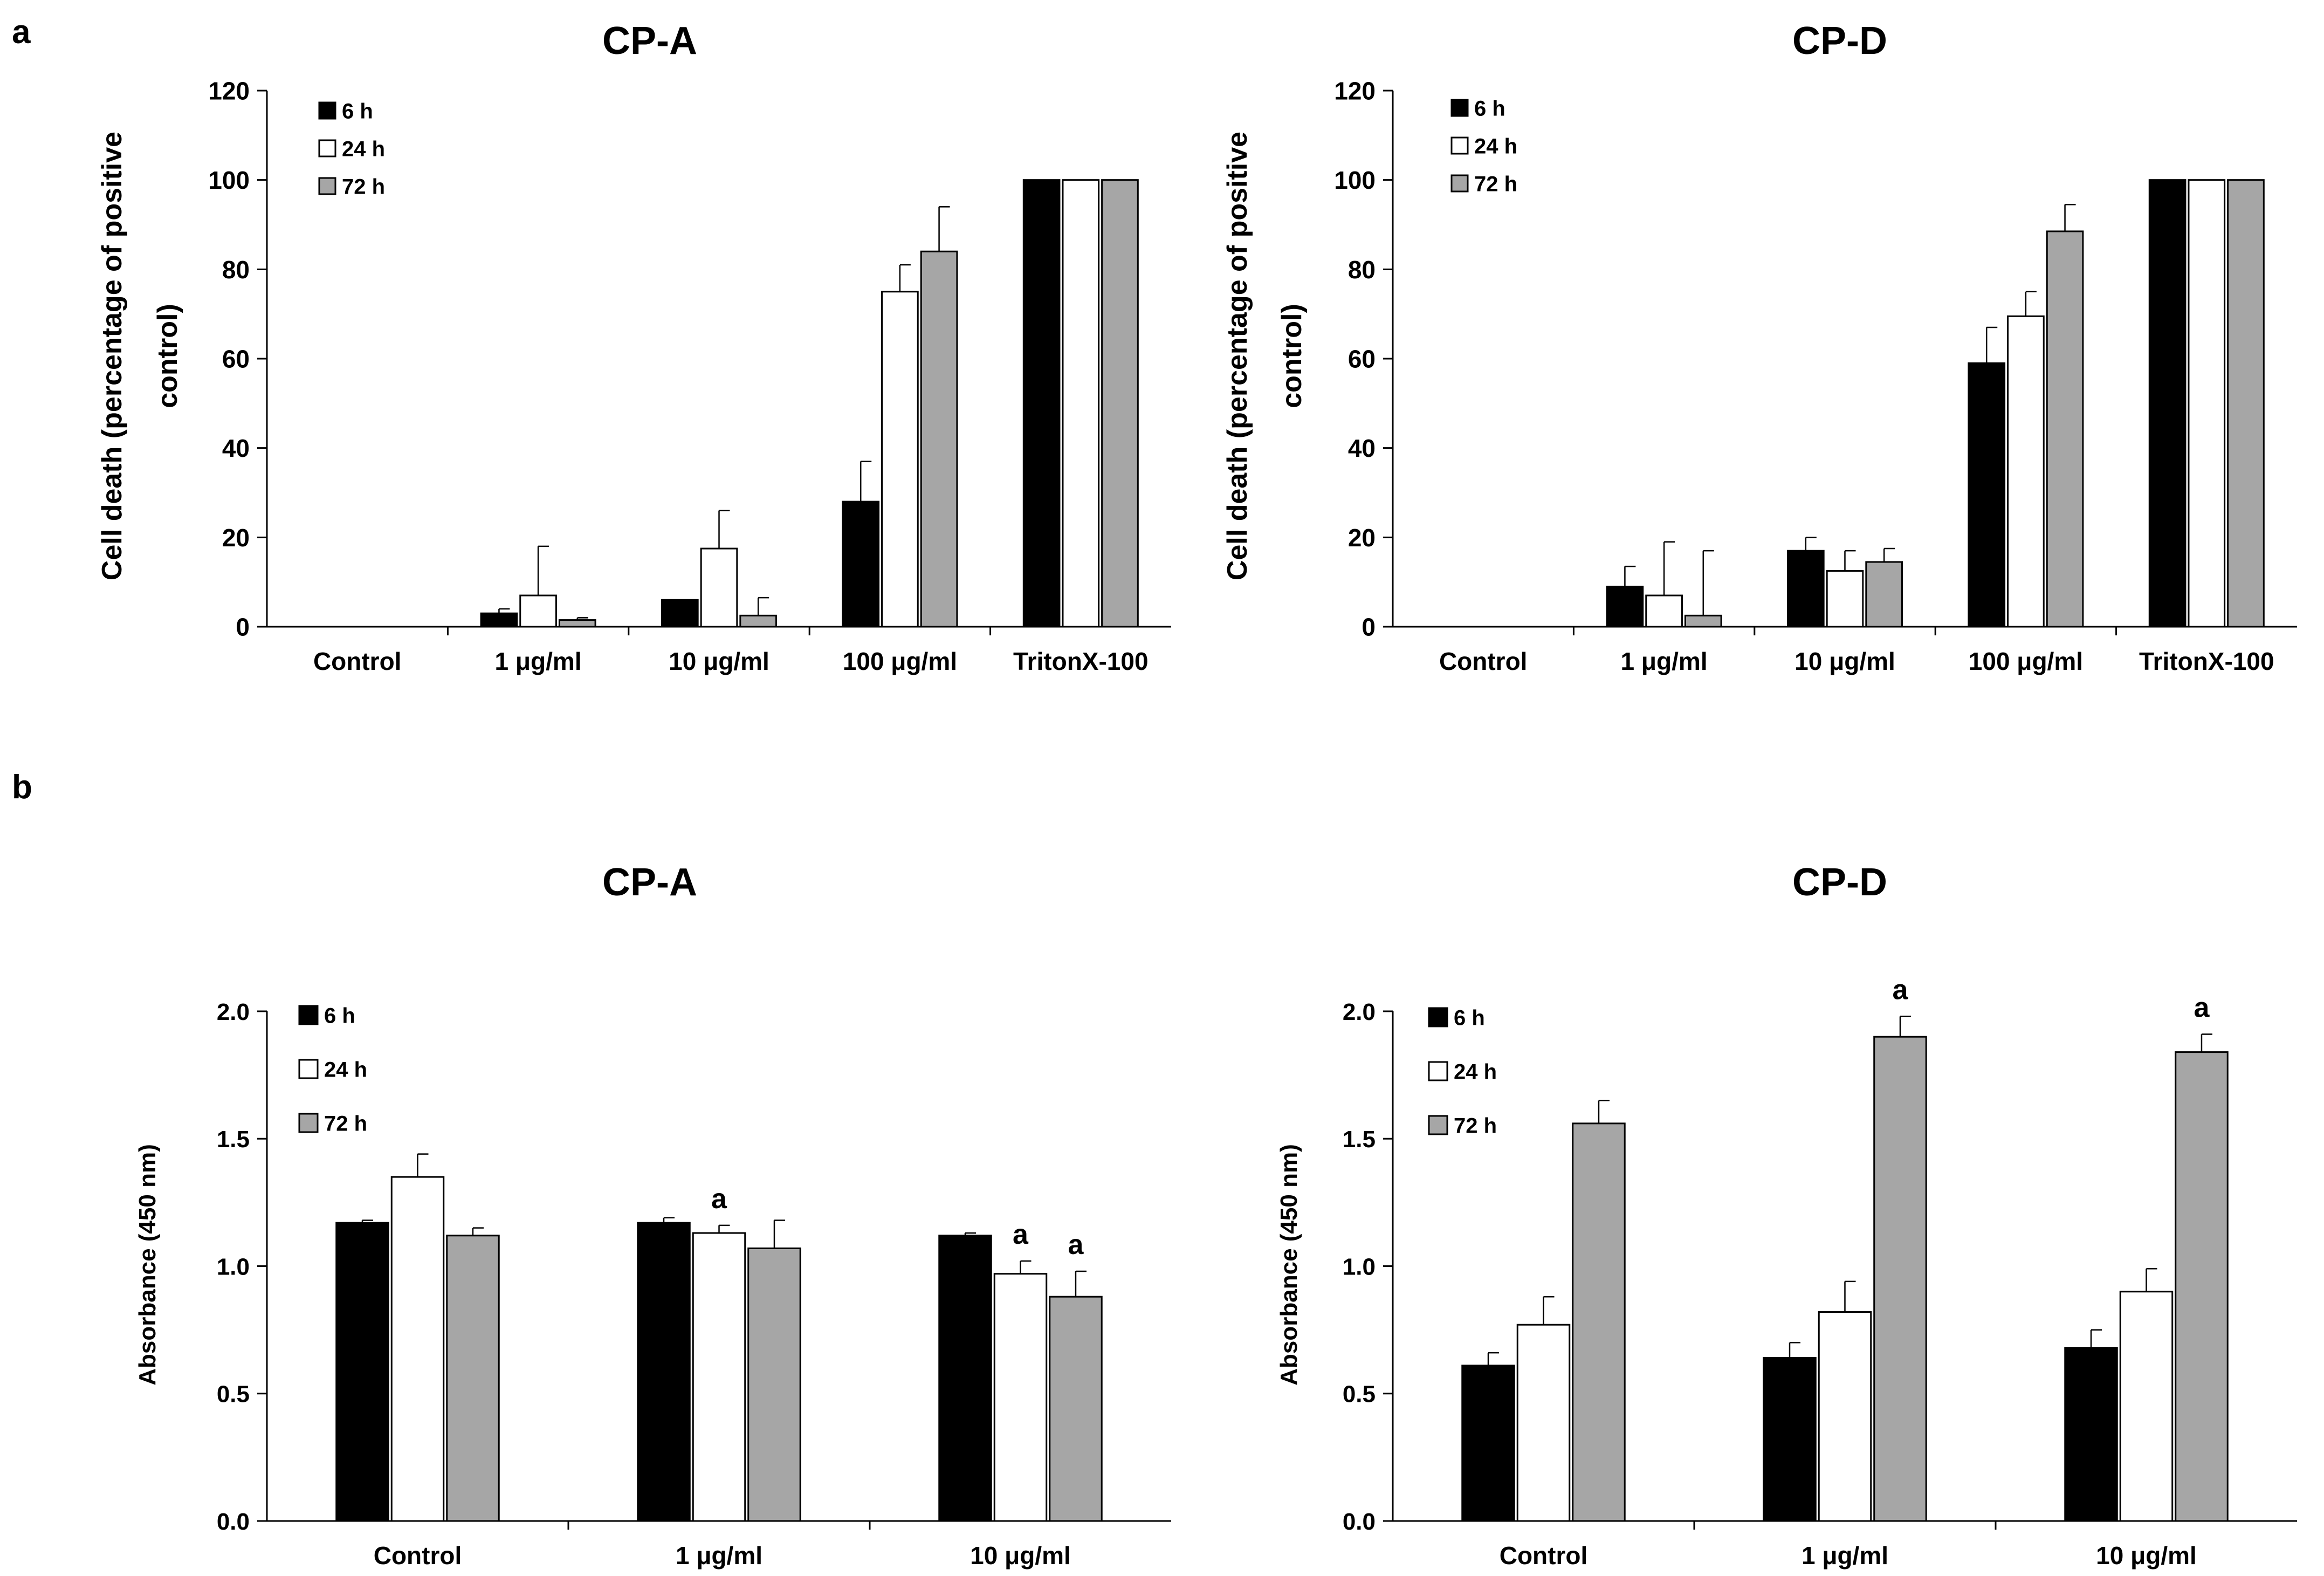 The width and height of the screenshot is (2324, 1576). What do you see at coordinates (21, 32) in the screenshot?
I see `panel-label-a: a` at bounding box center [21, 32].